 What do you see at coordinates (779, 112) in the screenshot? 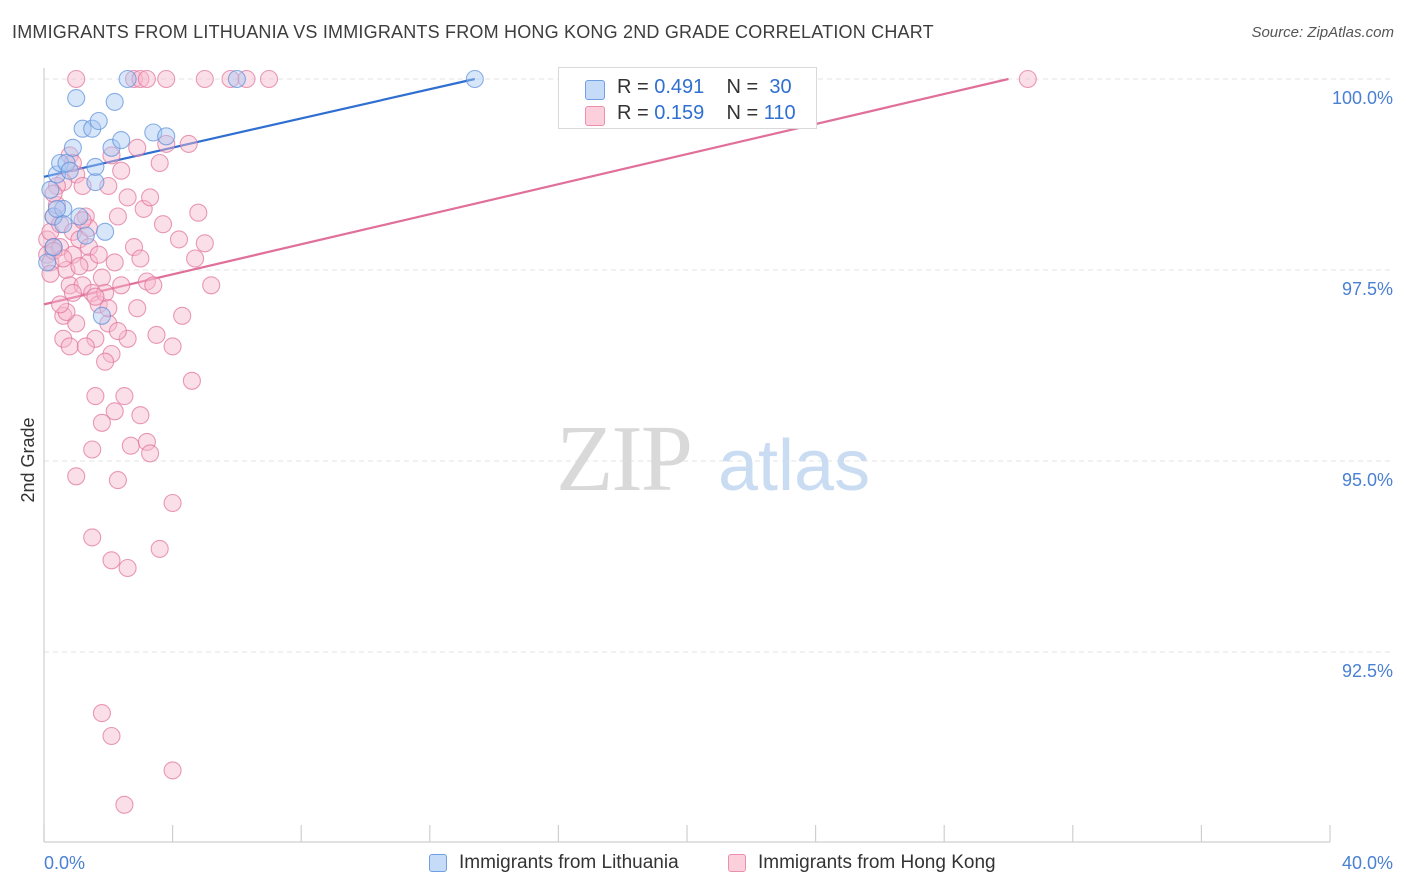
I see `n-value: 110` at bounding box center [779, 112].